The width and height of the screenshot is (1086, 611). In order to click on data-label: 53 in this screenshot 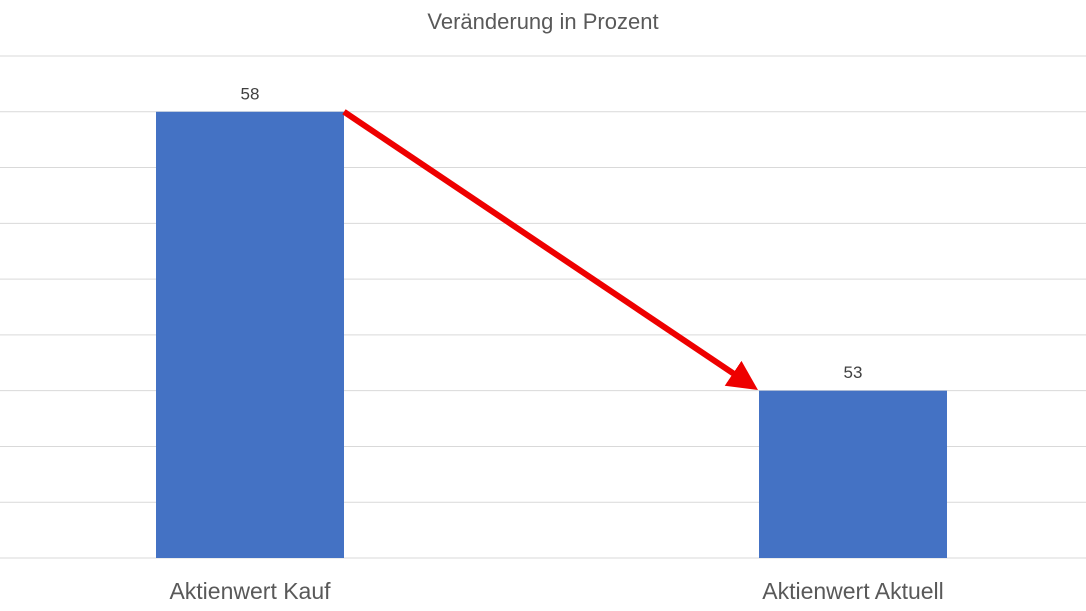, I will do `click(853, 372)`.